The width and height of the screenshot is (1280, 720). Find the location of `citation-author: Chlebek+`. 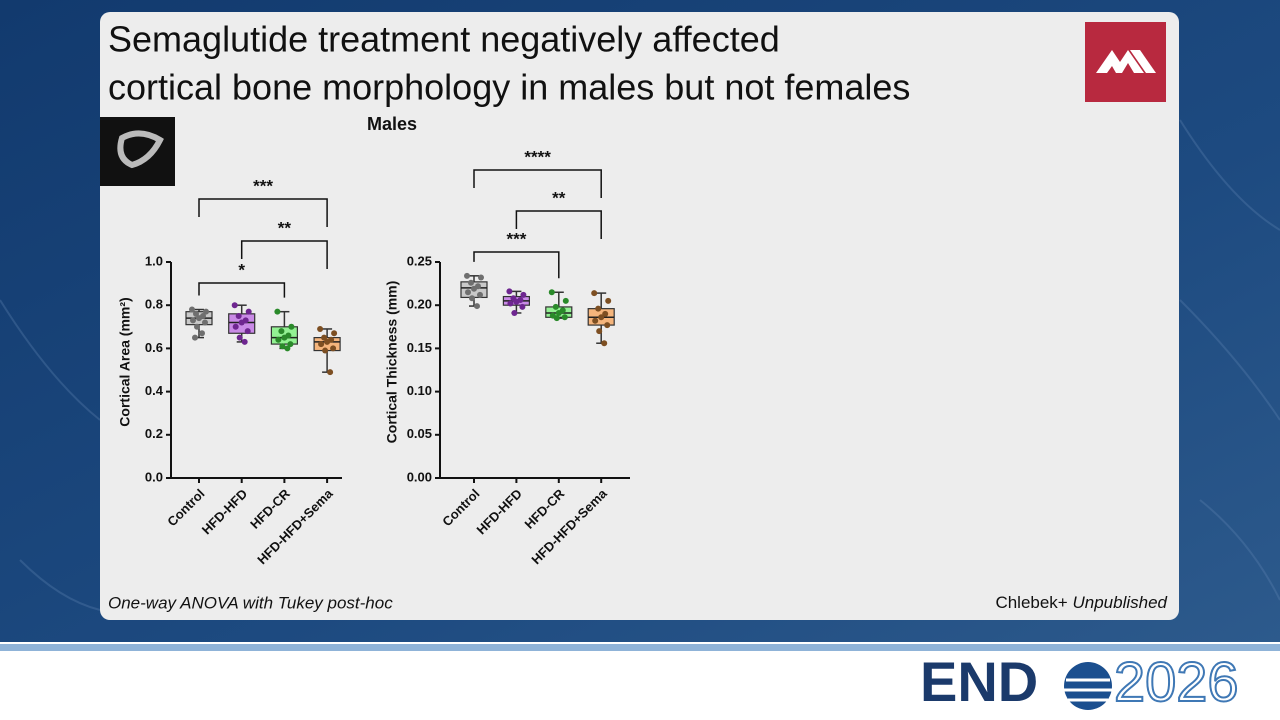

citation-author: Chlebek+ is located at coordinates (1031, 602).